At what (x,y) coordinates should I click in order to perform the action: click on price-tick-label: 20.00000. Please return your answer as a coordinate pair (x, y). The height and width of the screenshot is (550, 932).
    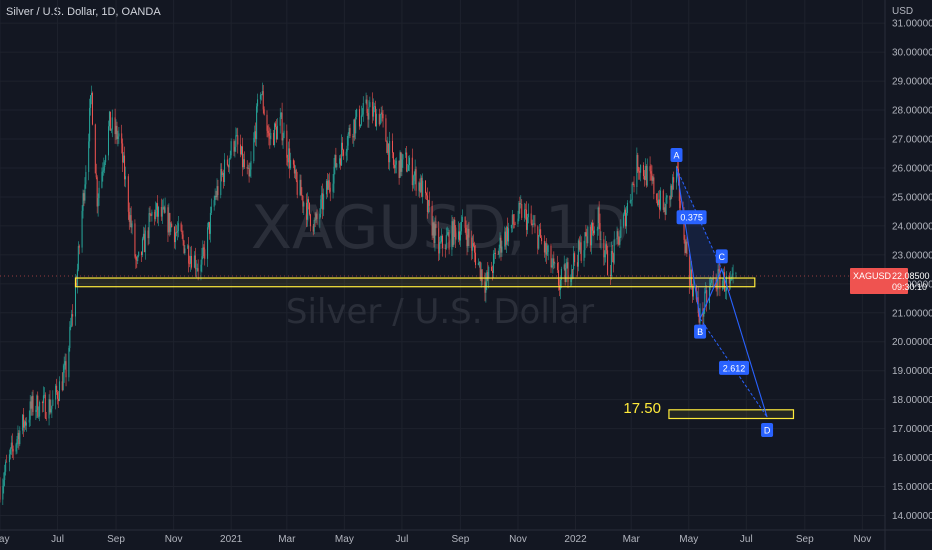
    Looking at the image, I should click on (912, 342).